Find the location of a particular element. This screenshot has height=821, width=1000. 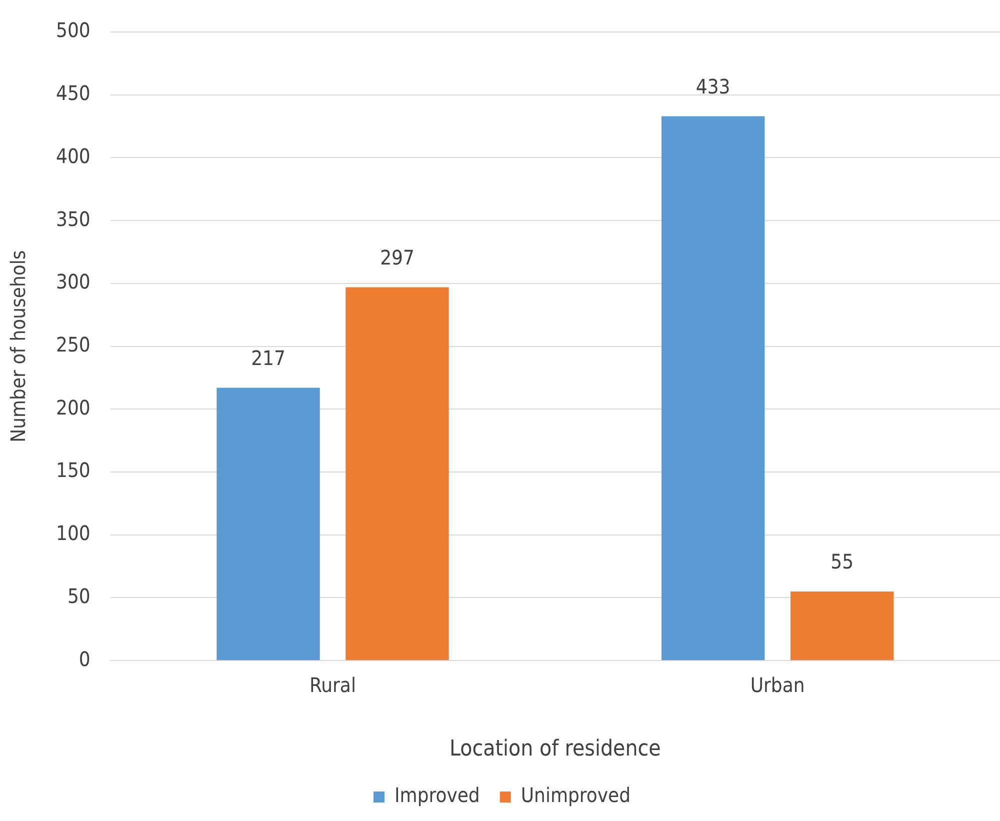

y-tick-label: 0 is located at coordinates (84, 658).